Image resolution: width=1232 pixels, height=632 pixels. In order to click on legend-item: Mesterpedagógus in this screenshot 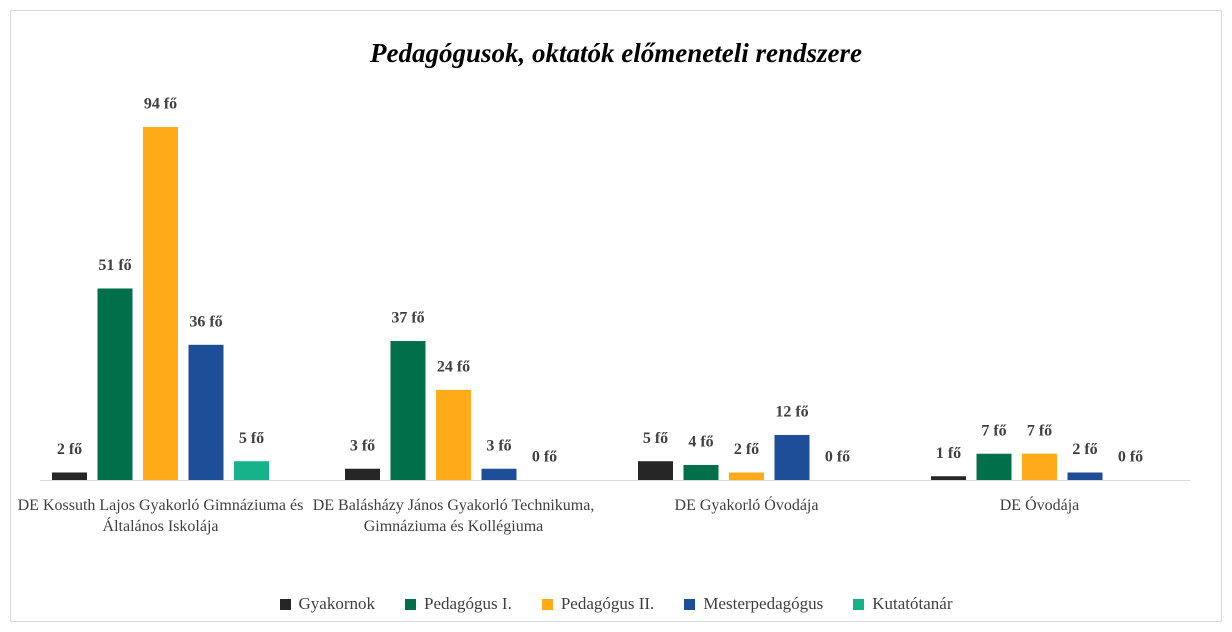, I will do `click(753, 604)`.